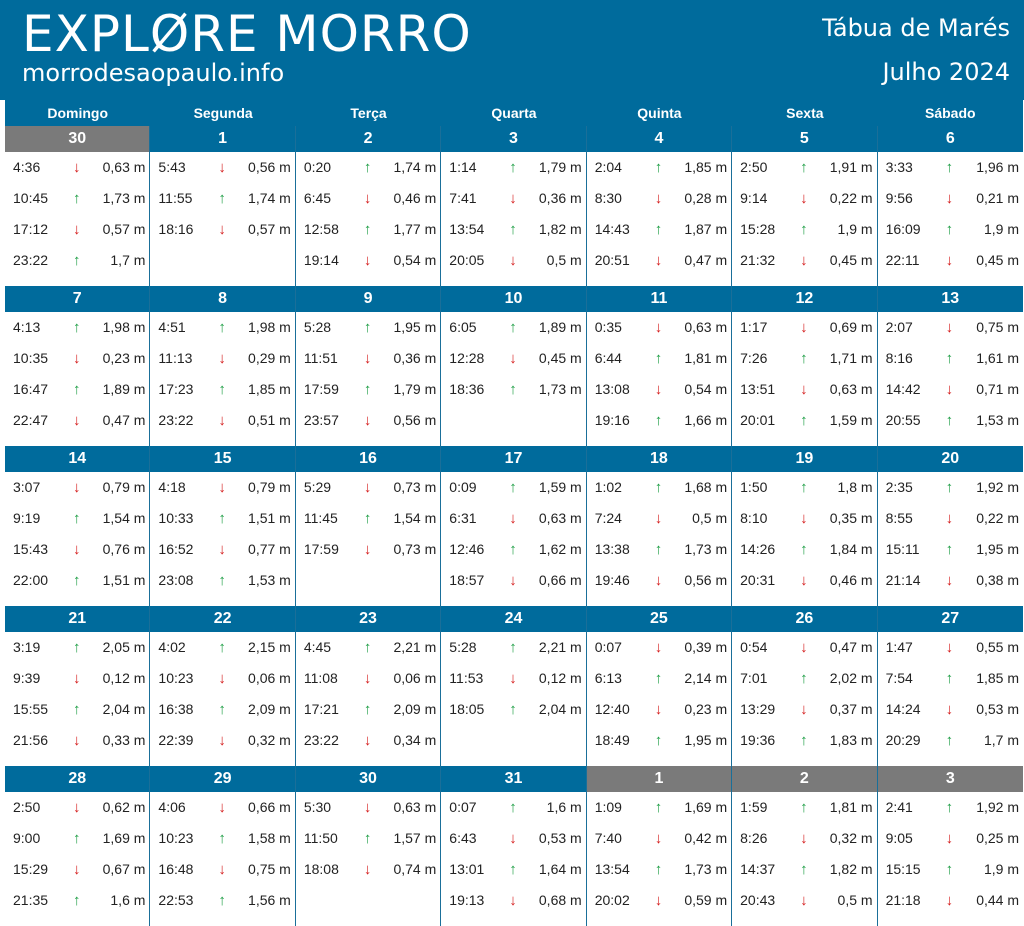  Describe the element at coordinates (997, 198) in the screenshot. I see `tide-height: 0,21 m` at that location.